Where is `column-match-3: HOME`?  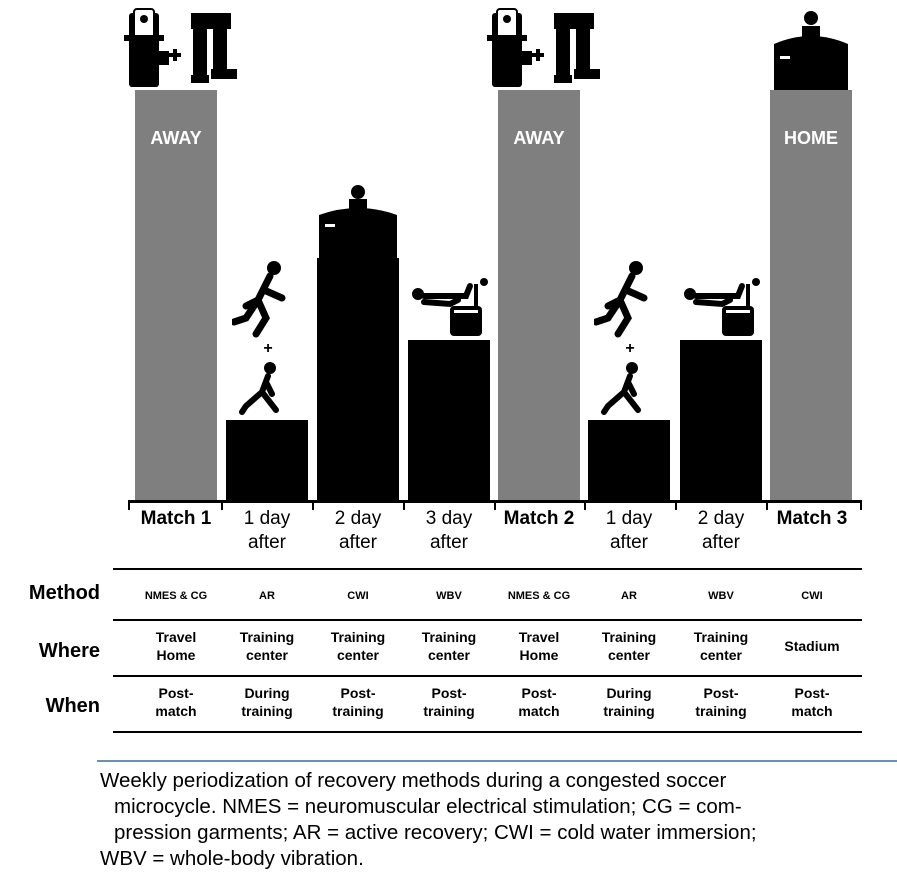 column-match-3: HOME is located at coordinates (811, 250).